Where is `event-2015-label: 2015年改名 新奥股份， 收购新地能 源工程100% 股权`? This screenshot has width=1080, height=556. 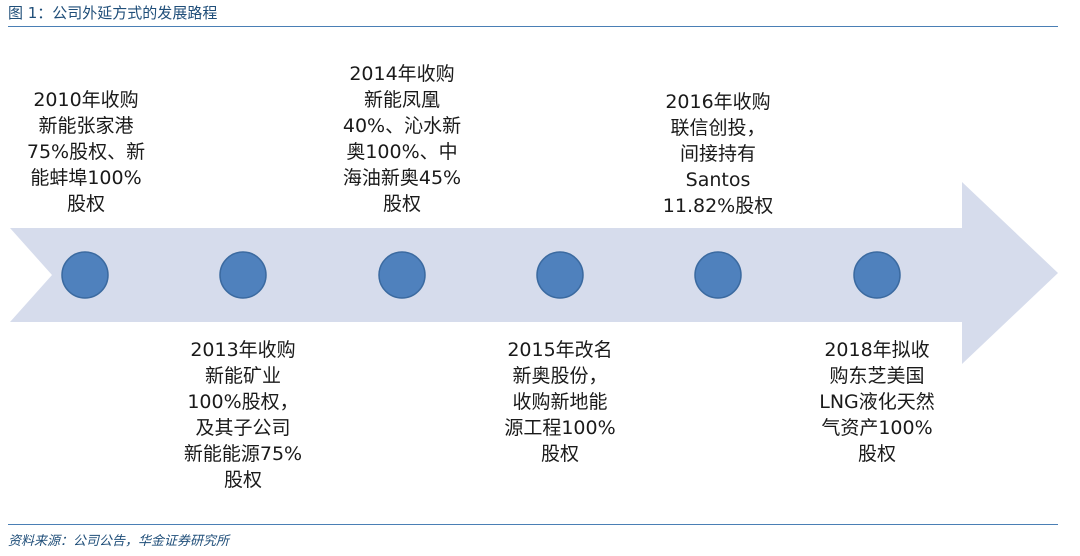 event-2015-label: 2015年改名 新奥股份， 收购新地能 源工程100% 股权 is located at coordinates (560, 402).